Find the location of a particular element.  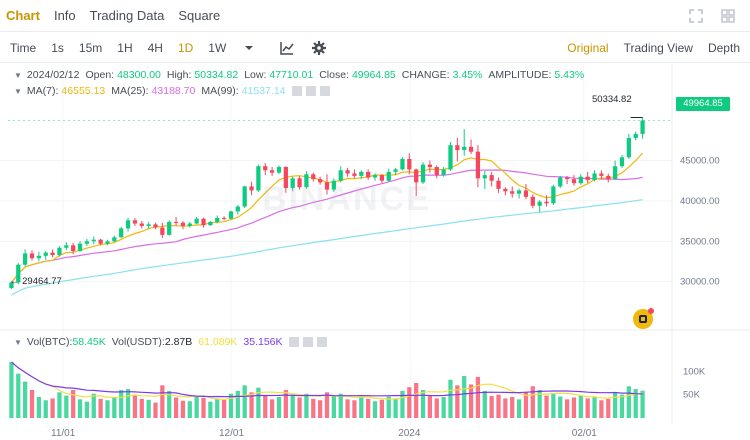

grid-layout-icon is located at coordinates (728, 16).